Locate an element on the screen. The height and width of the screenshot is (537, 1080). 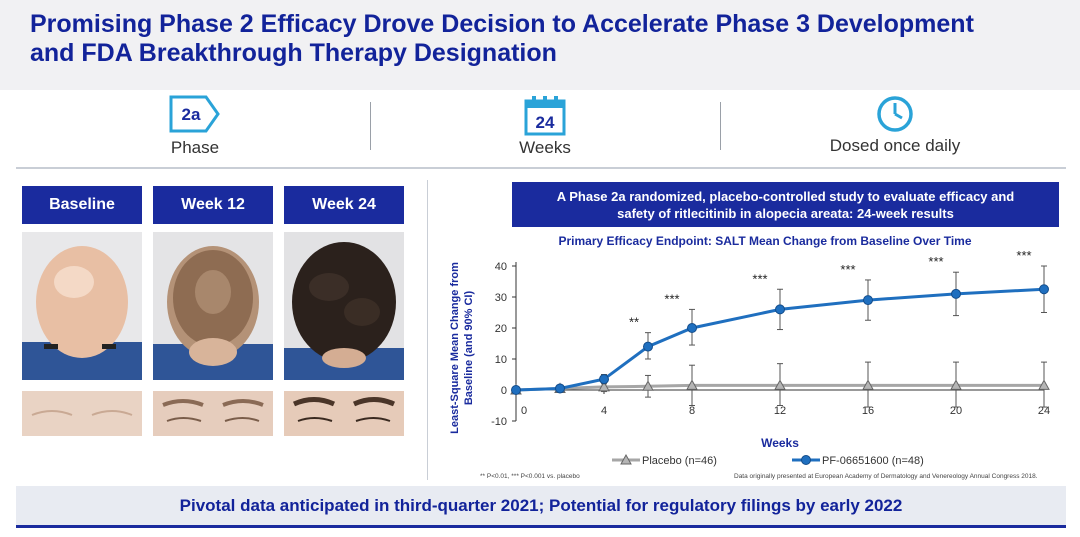
photo-header-week24: Week 24 is located at coordinates (344, 205).